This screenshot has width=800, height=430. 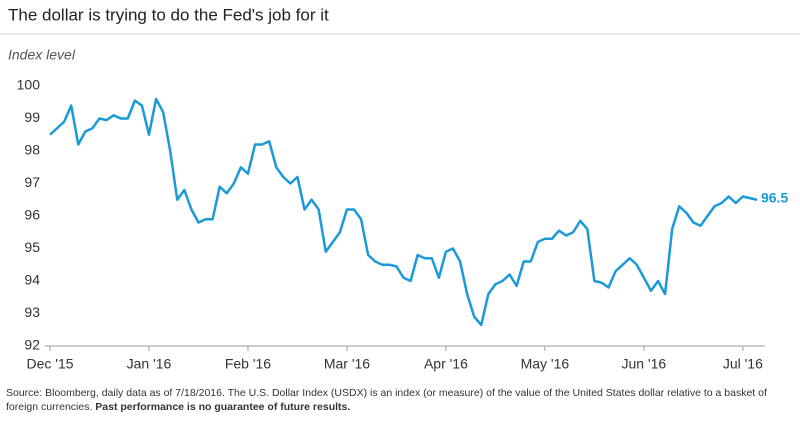 What do you see at coordinates (32, 280) in the screenshot?
I see `y-tick-label: 94` at bounding box center [32, 280].